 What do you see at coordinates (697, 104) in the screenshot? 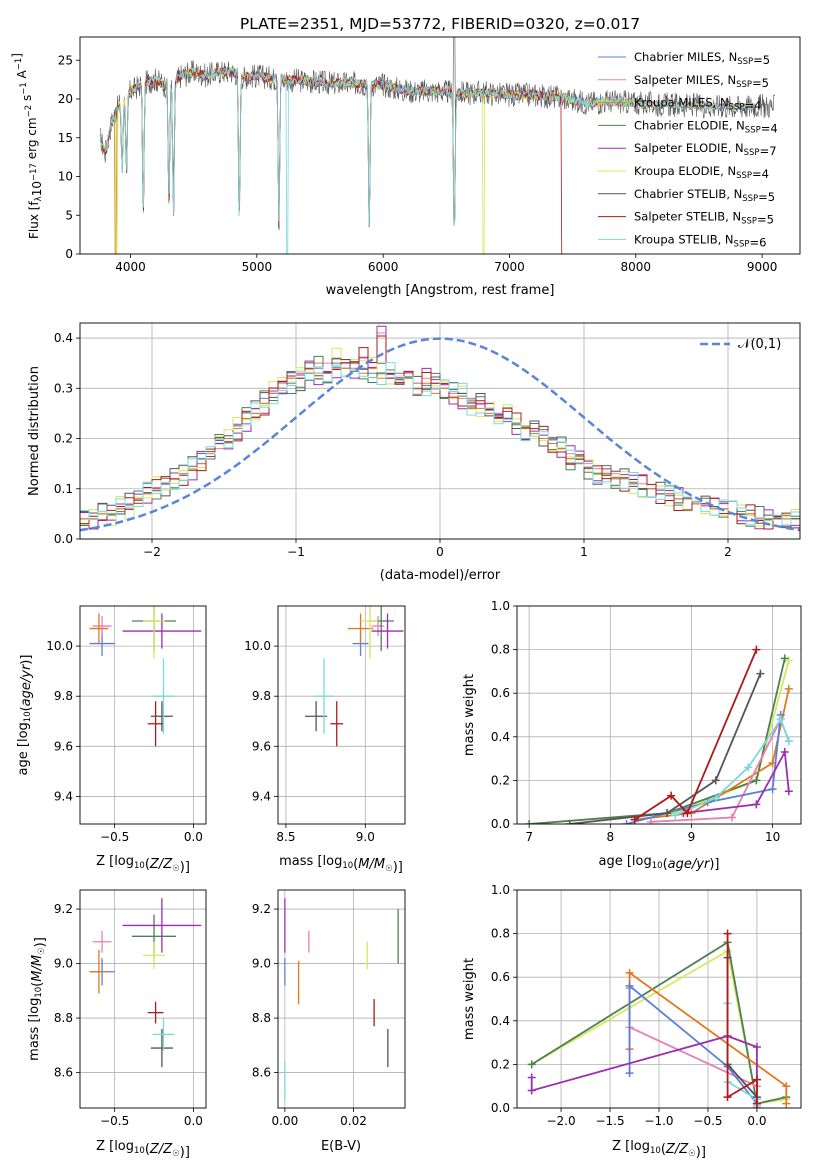
I see `legend-label: Kroupa MILES, NSSP=4` at bounding box center [697, 104].